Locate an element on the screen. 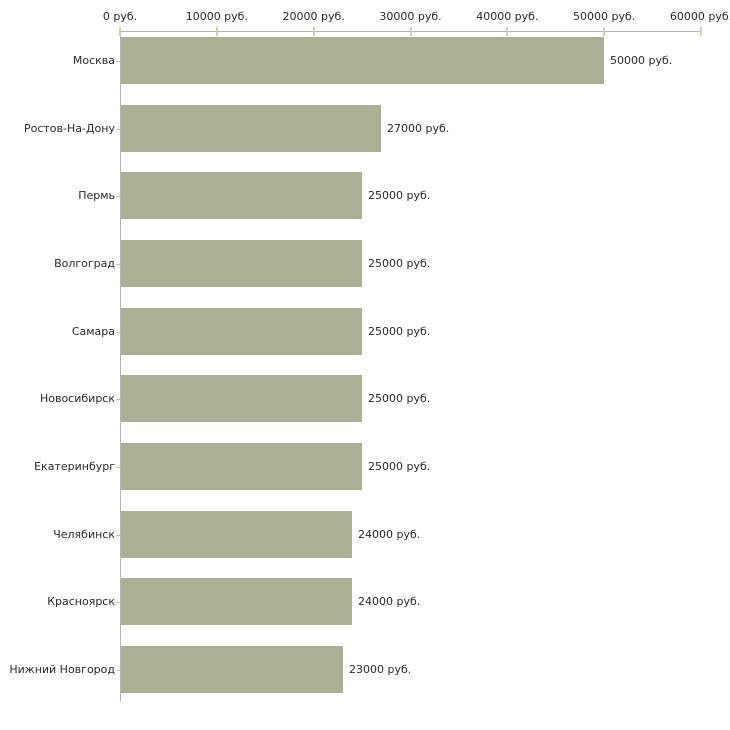 This screenshot has width=730, height=730. category-label: Екатеринбург is located at coordinates (74, 466).